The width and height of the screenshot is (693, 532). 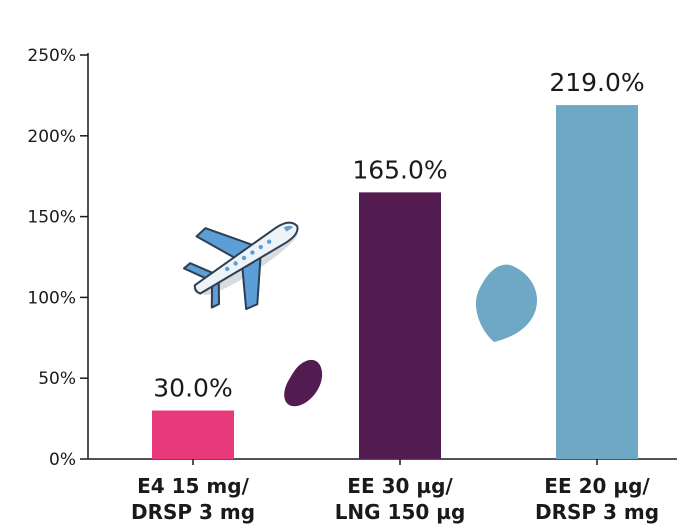 What do you see at coordinates (400, 486) in the screenshot?
I see `x-tick-label: EE 30 µg/` at bounding box center [400, 486].